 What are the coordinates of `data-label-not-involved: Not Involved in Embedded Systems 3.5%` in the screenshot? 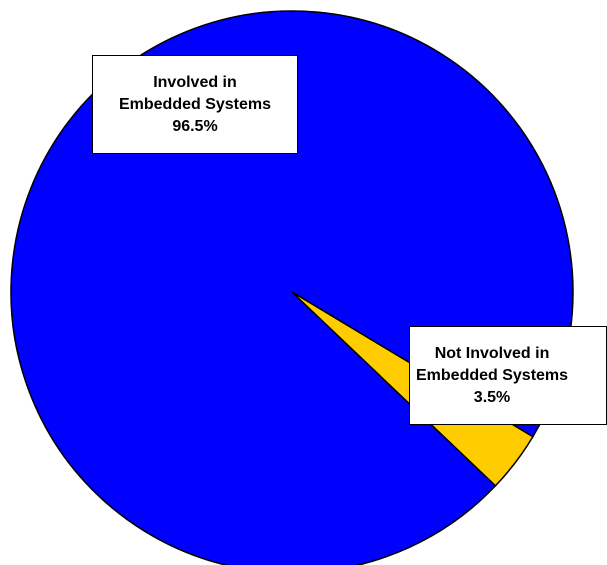 It's located at (508, 375).